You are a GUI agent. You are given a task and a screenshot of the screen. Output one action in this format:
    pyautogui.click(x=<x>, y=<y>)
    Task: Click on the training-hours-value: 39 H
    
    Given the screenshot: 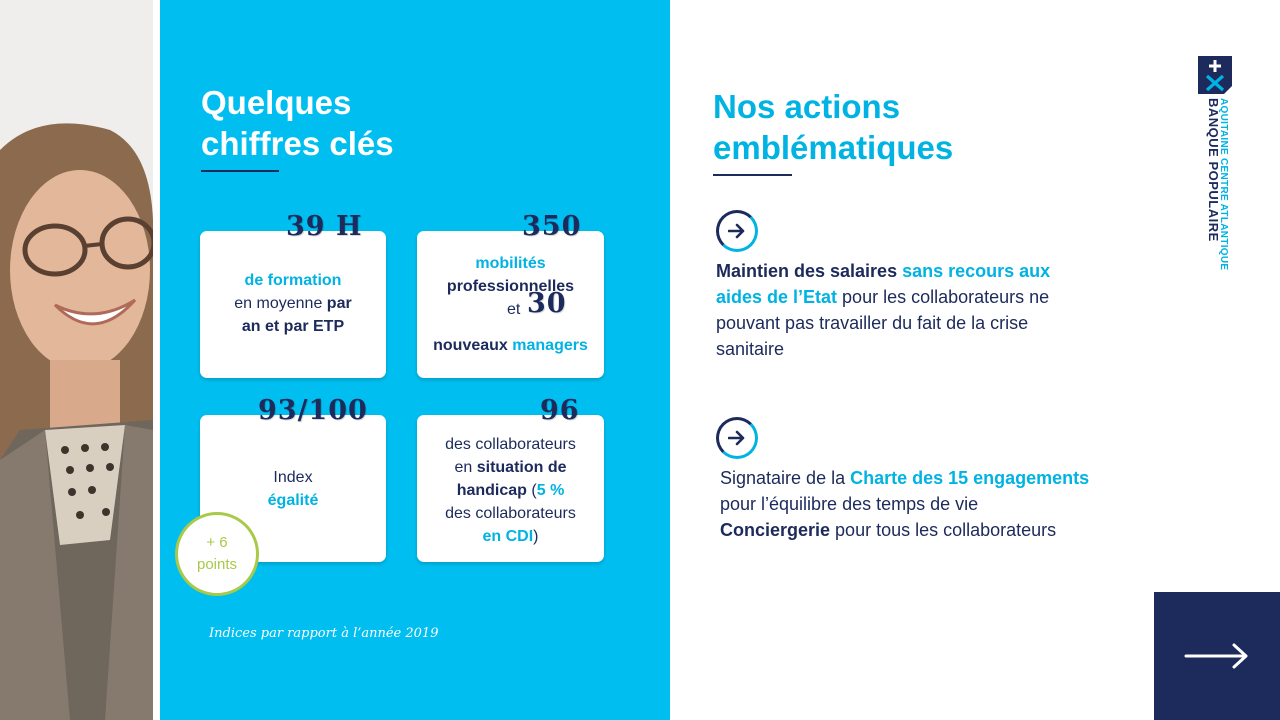 What is the action you would take?
    pyautogui.click(x=324, y=226)
    